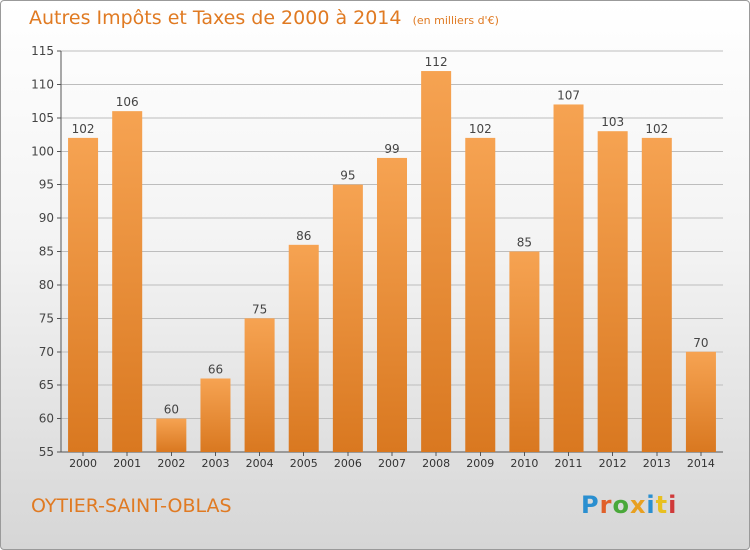  What do you see at coordinates (347, 176) in the screenshot?
I see `bar-value-label: 95` at bounding box center [347, 176].